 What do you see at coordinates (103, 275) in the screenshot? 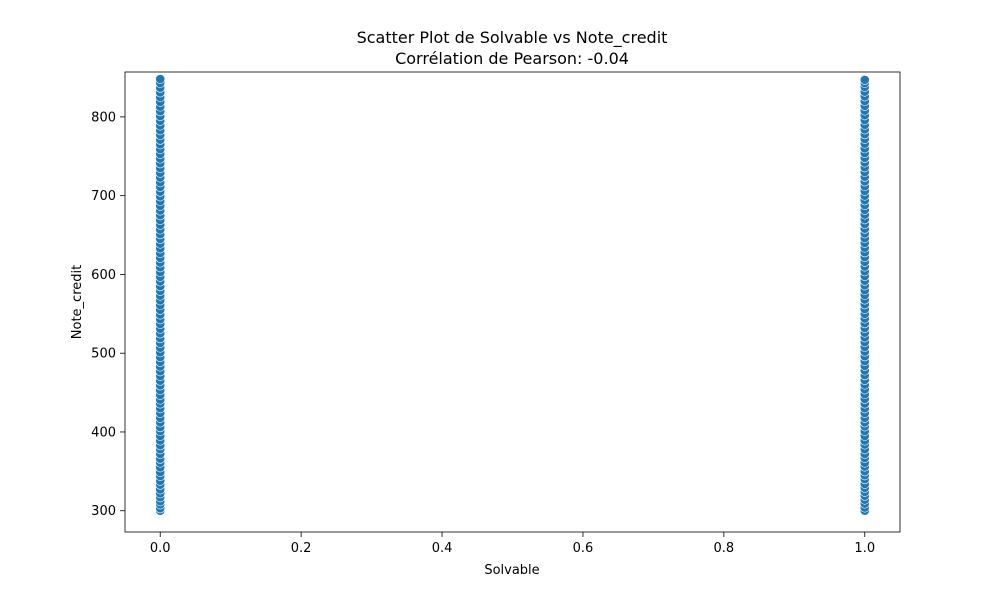
I see `y-tick-label: 600` at bounding box center [103, 275].